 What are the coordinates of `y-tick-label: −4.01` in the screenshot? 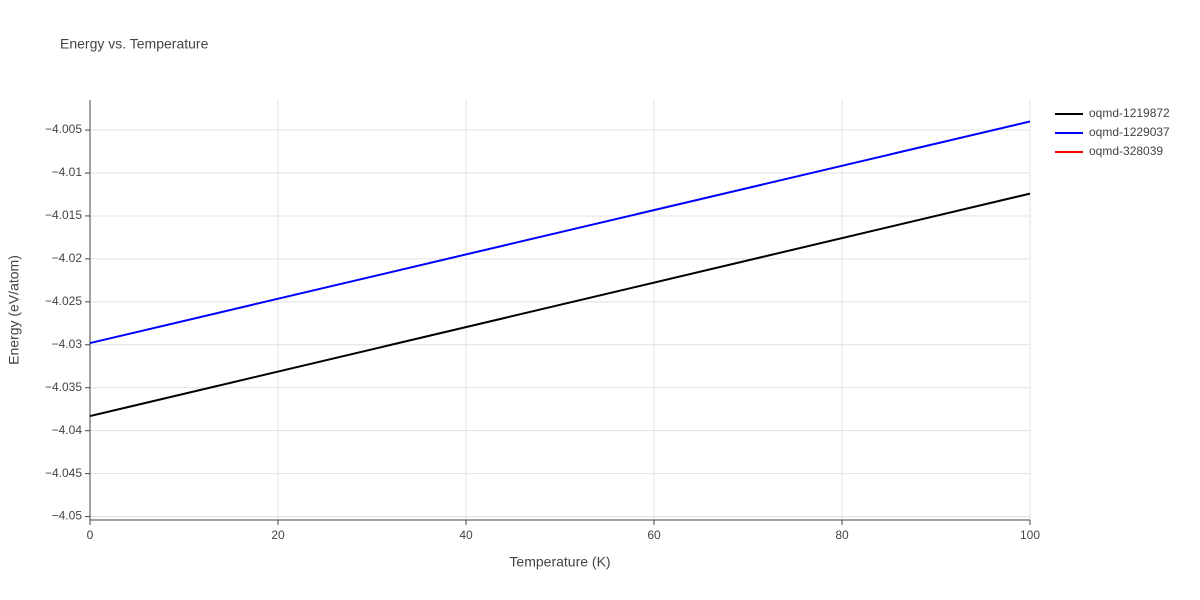 It's located at (67, 172).